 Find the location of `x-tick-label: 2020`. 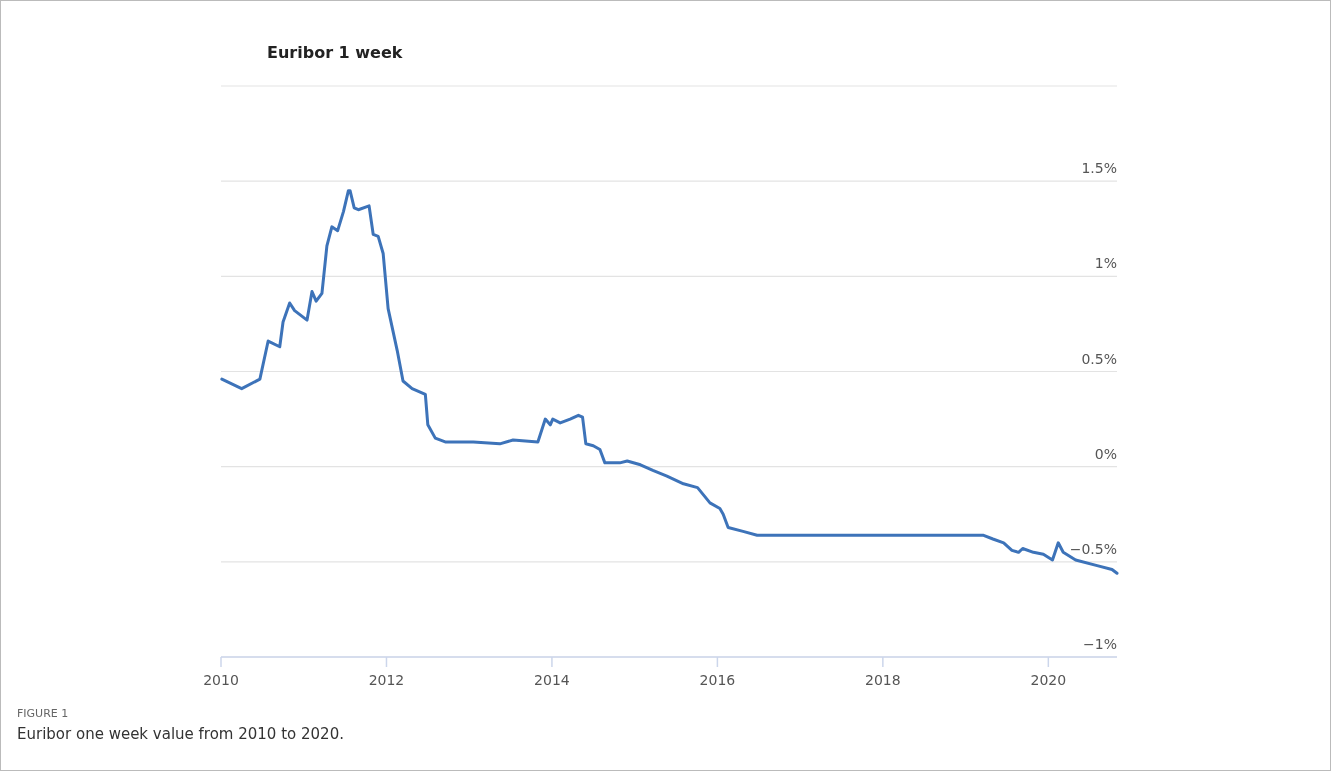

x-tick-label: 2020 is located at coordinates (1048, 680).